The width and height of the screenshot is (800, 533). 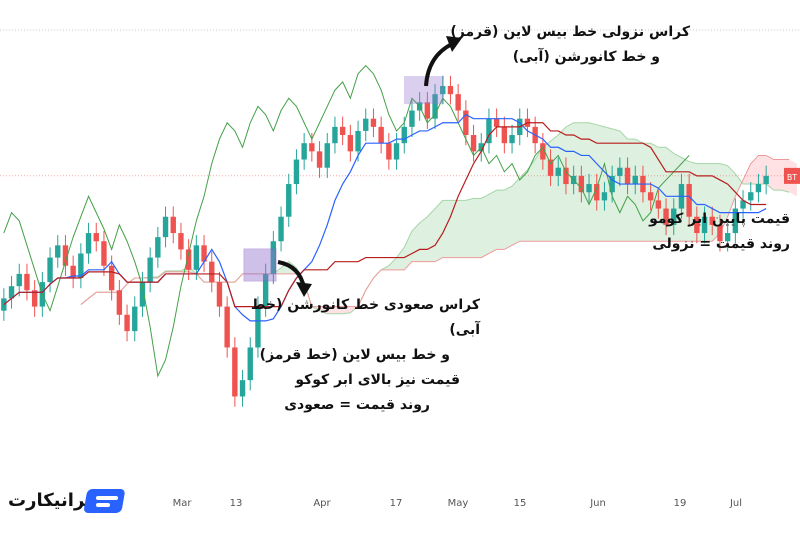 What do you see at coordinates (365, 317) in the screenshot?
I see `annotation-line: کراس صعودی خط کانورشن (خط آبی)` at bounding box center [365, 317].